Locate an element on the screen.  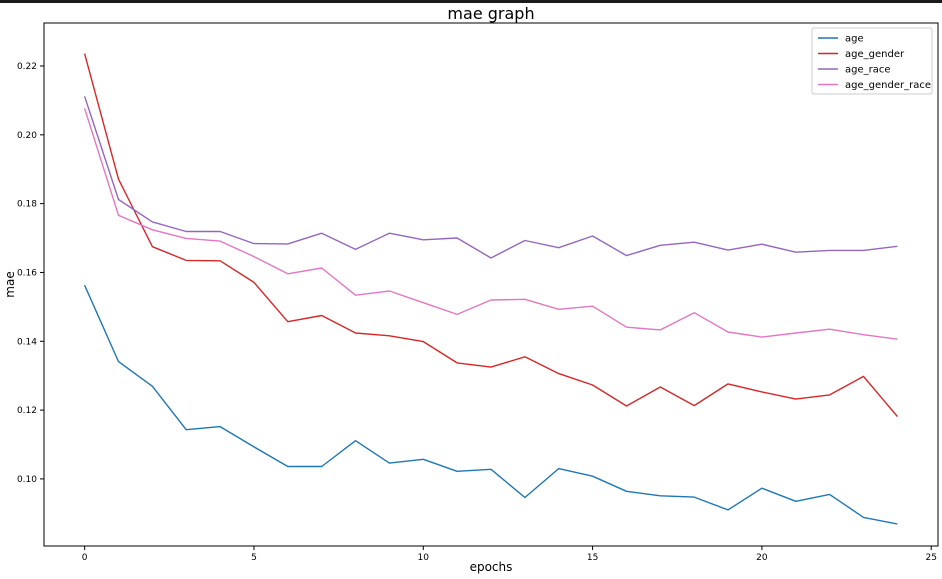
y-tick-label: 0.20 is located at coordinates (27, 136).